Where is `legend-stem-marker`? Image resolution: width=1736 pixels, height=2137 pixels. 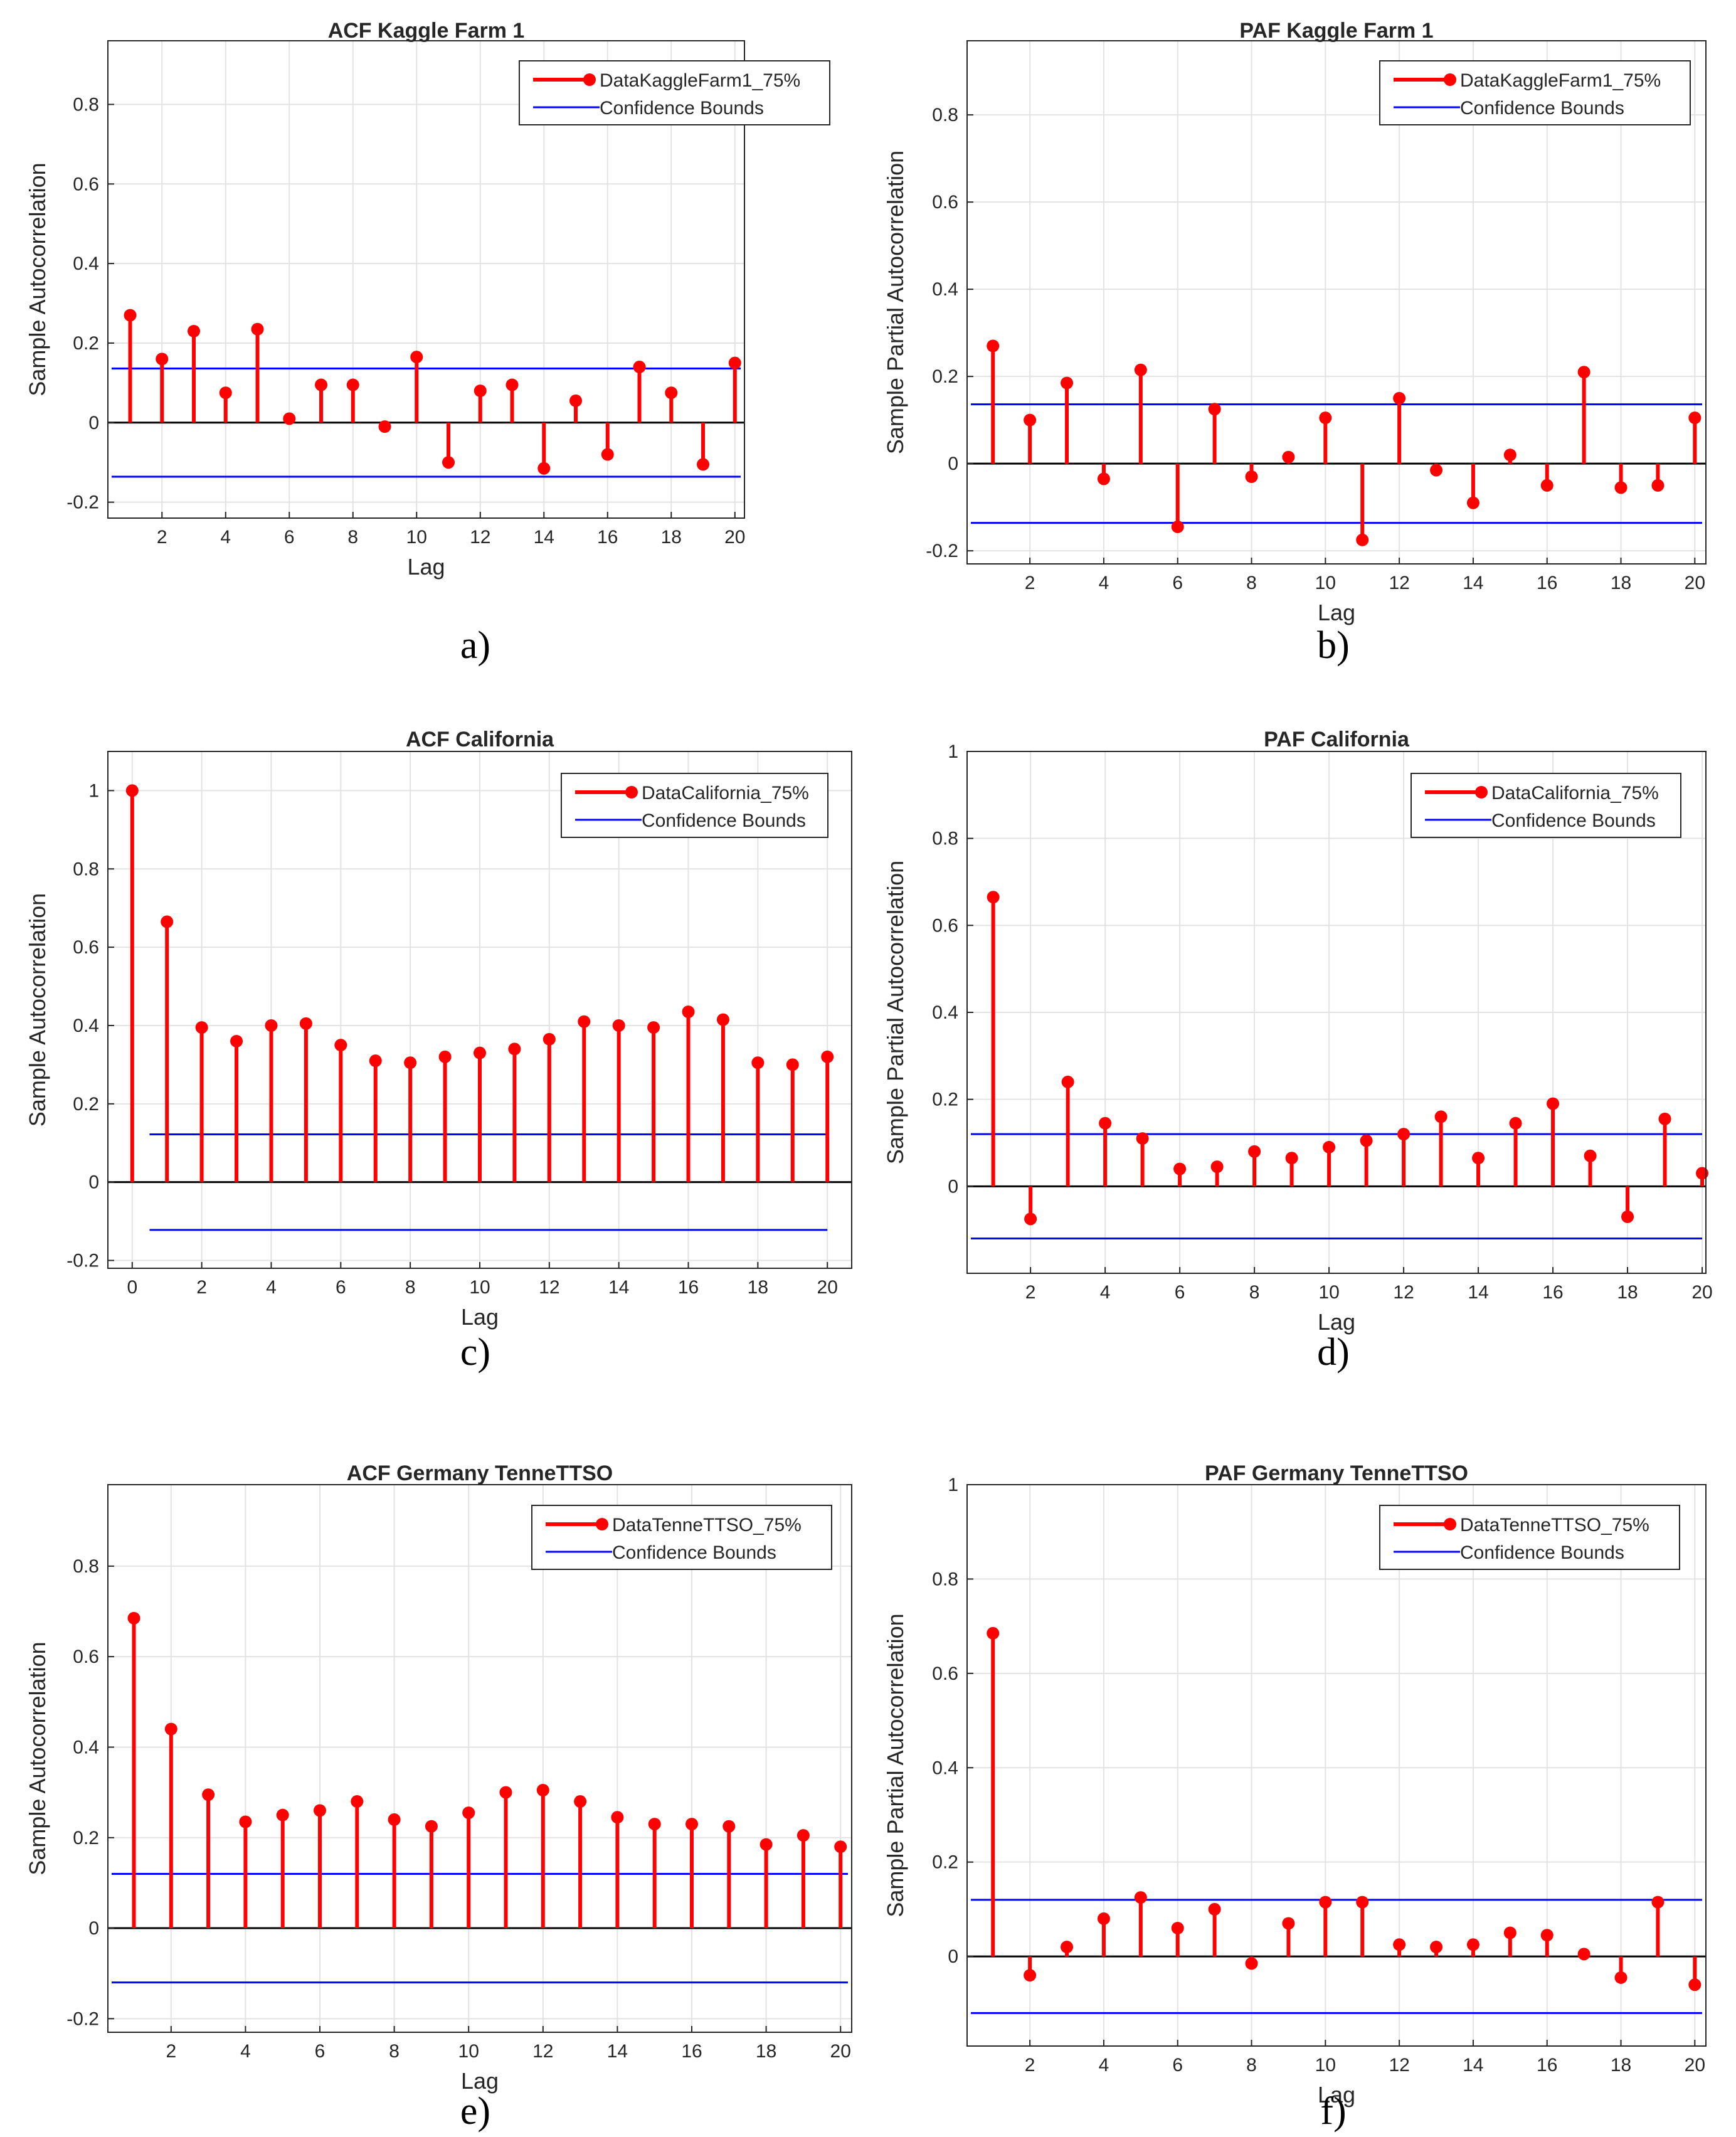
legend-stem-marker is located at coordinates (602, 1524).